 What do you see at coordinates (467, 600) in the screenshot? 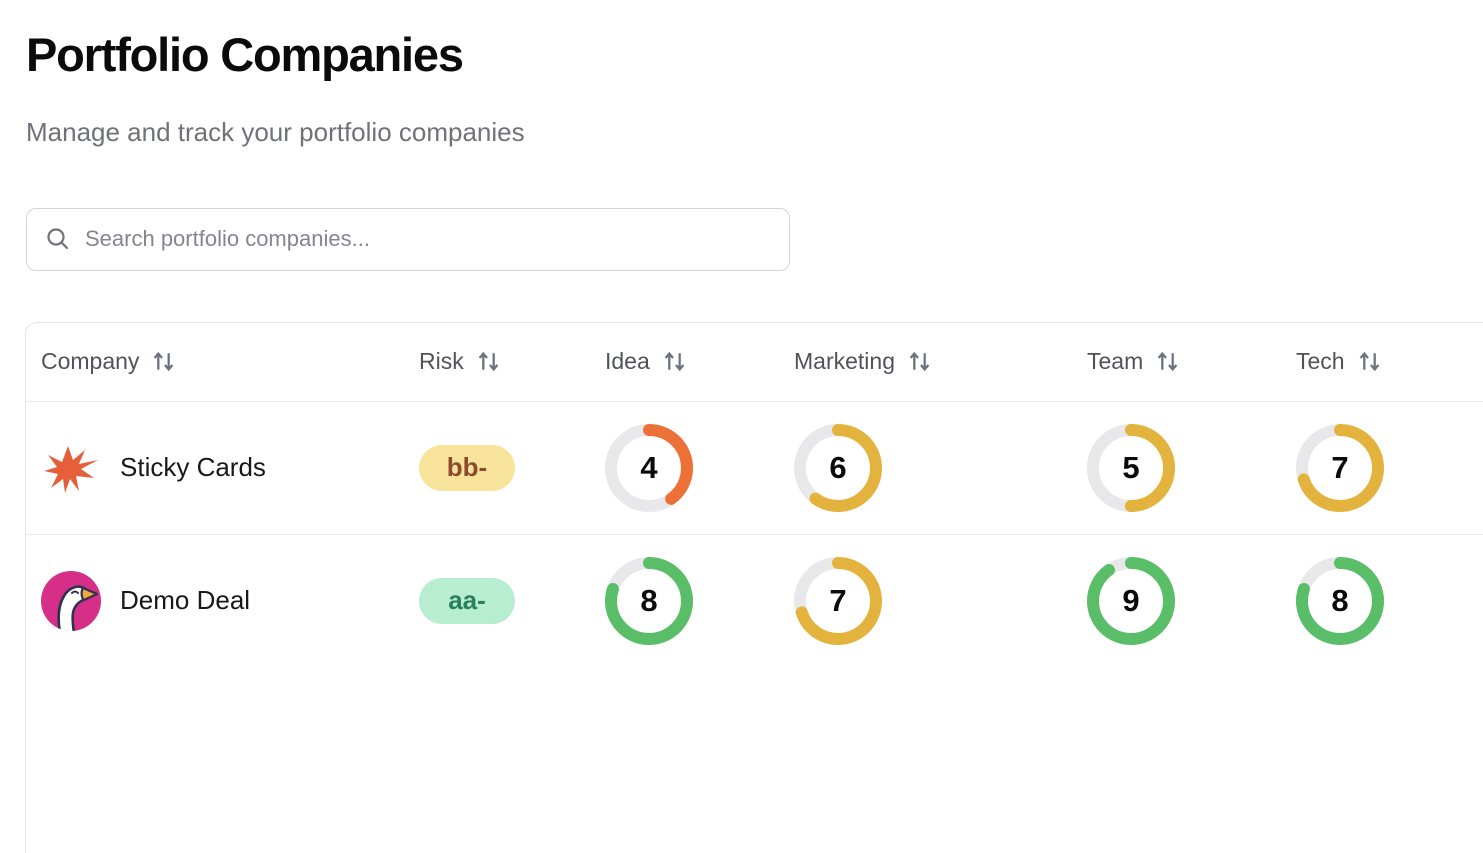
I see `risk-badge: aa-` at bounding box center [467, 600].